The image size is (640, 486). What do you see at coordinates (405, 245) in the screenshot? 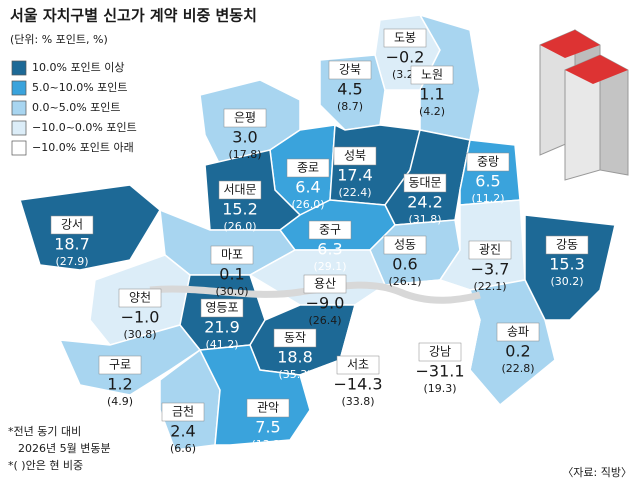
I see `district-name: 성동` at bounding box center [405, 245].